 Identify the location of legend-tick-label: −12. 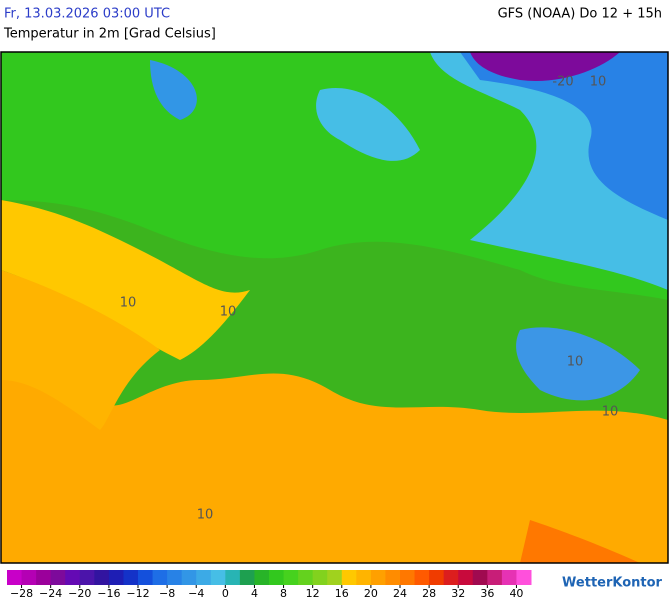
(137, 593).